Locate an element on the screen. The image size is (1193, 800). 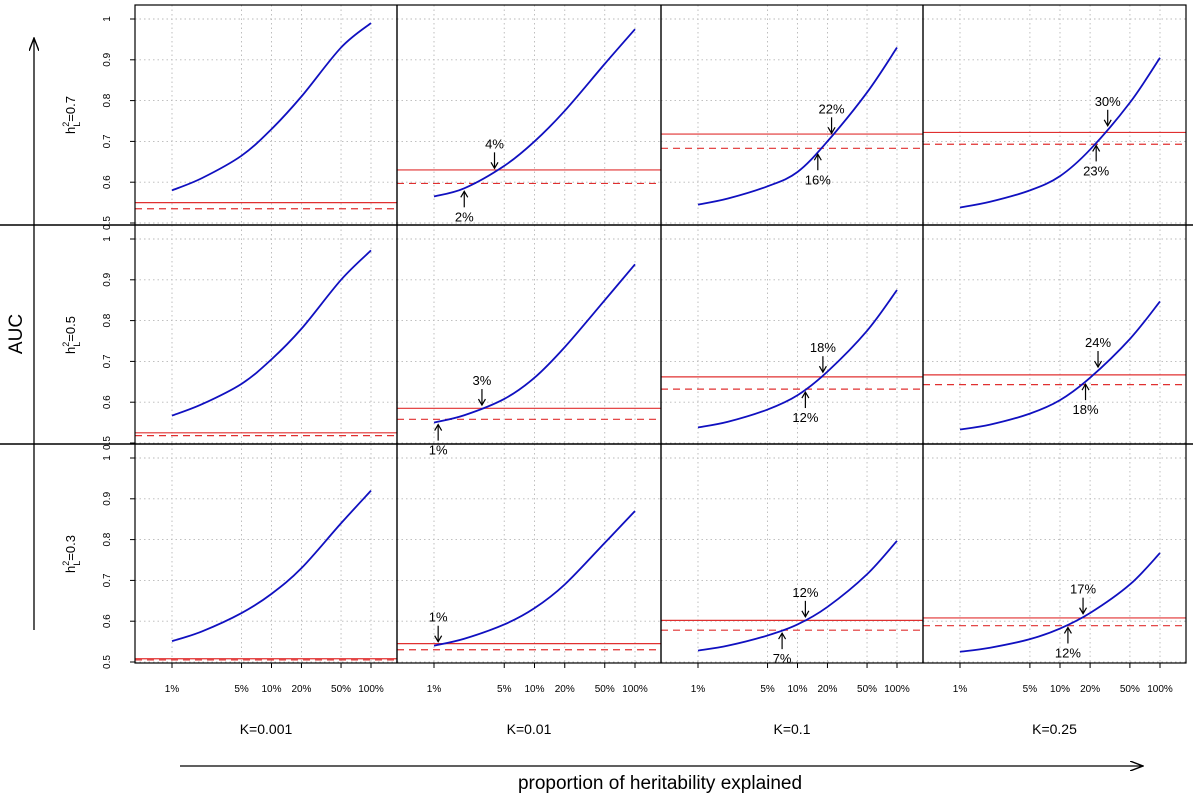
row-label: h2L=0.3 is located at coordinates (71, 554).